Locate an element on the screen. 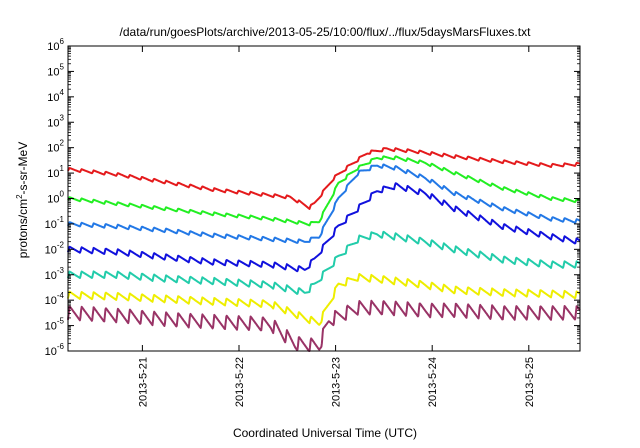 Image resolution: width=640 pixels, height=448 pixels. y-tick-label: 10⁻¹ is located at coordinates (55, 223).